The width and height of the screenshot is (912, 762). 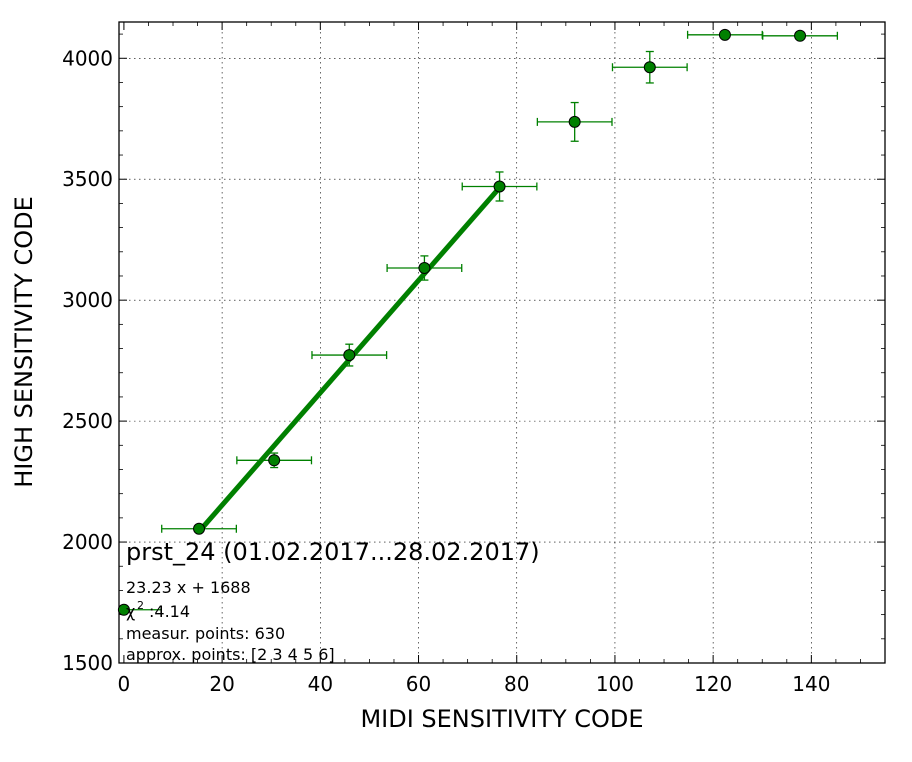 I want to click on x-tick-label: 80, so click(x=516, y=684).